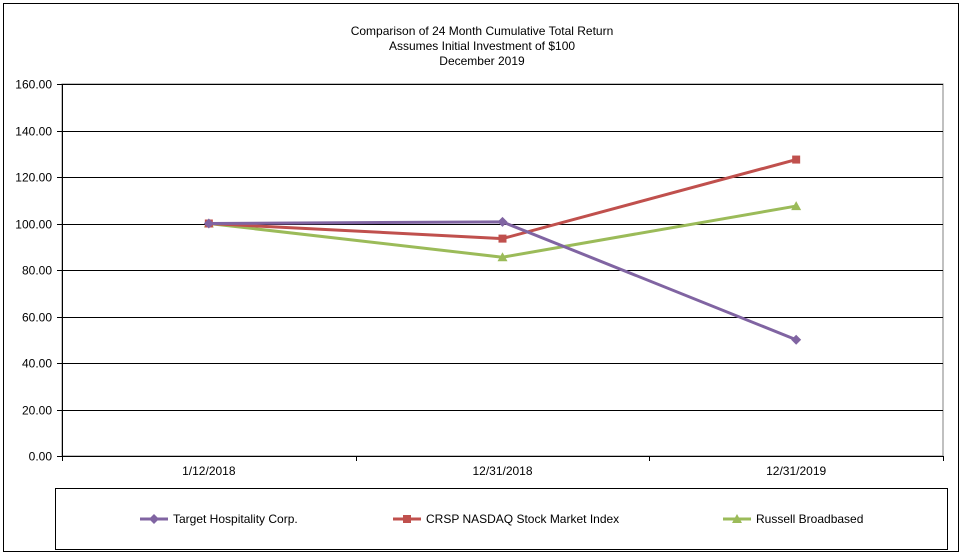 The height and width of the screenshot is (560, 964). I want to click on y-tick-label: 80.00, so click(37, 271).